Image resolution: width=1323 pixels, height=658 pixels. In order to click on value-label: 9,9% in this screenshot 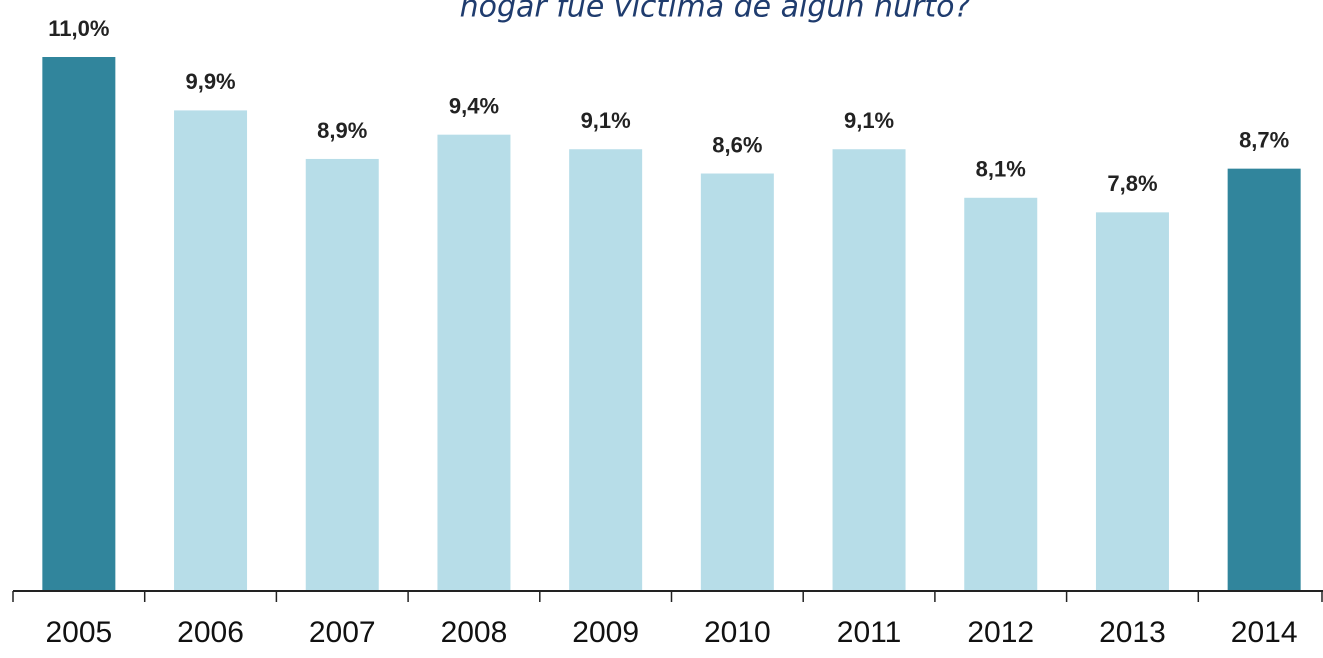, I will do `click(210, 81)`.